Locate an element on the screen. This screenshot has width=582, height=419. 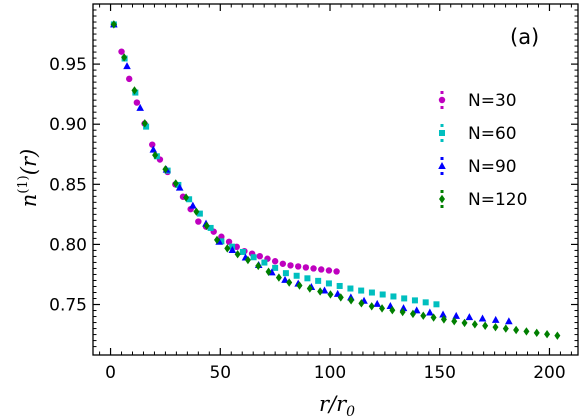
legend-label: N=30 is located at coordinates (492, 101).